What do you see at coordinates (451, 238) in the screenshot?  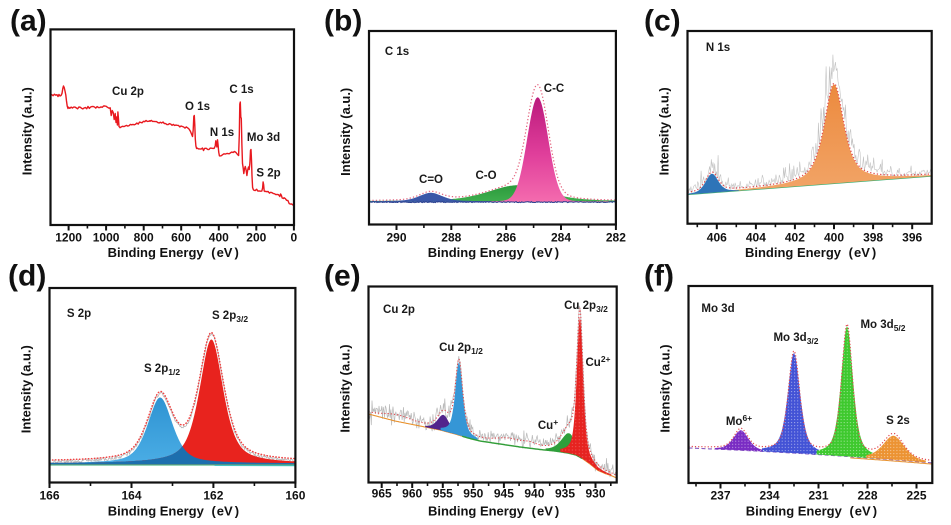 I see `svg-text: 288` at bounding box center [451, 238].